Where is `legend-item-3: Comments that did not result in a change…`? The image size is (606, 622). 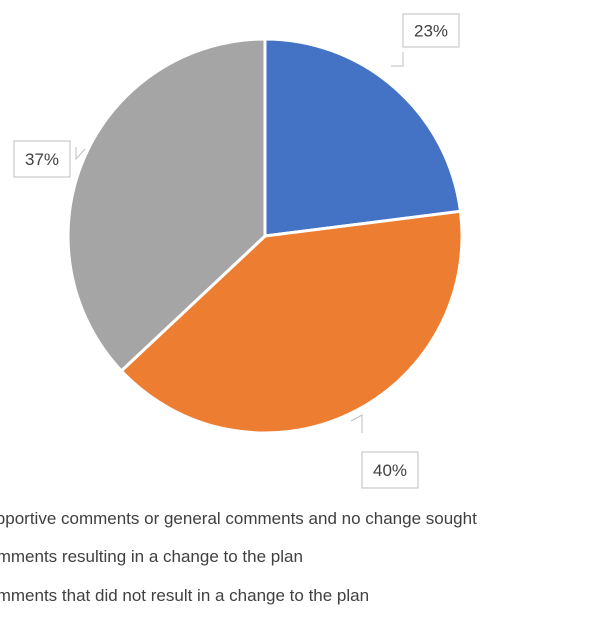 legend-item-3: Comments that did not result in a change… is located at coordinates (184, 595).